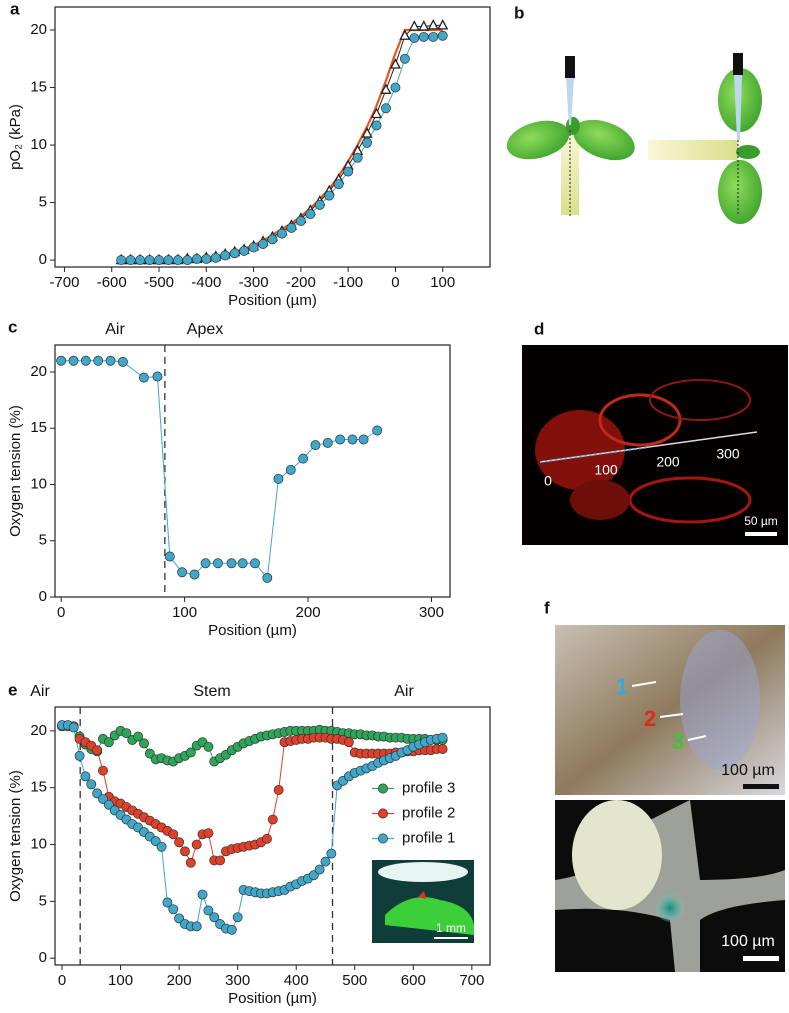  What do you see at coordinates (548, 481) in the screenshot?
I see `scale-label: 0` at bounding box center [548, 481].